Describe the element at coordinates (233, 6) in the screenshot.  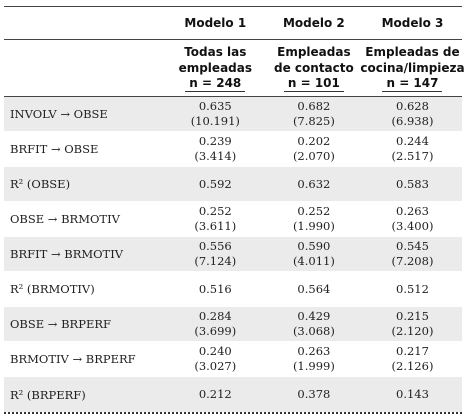
I see `top-rule` at that location.